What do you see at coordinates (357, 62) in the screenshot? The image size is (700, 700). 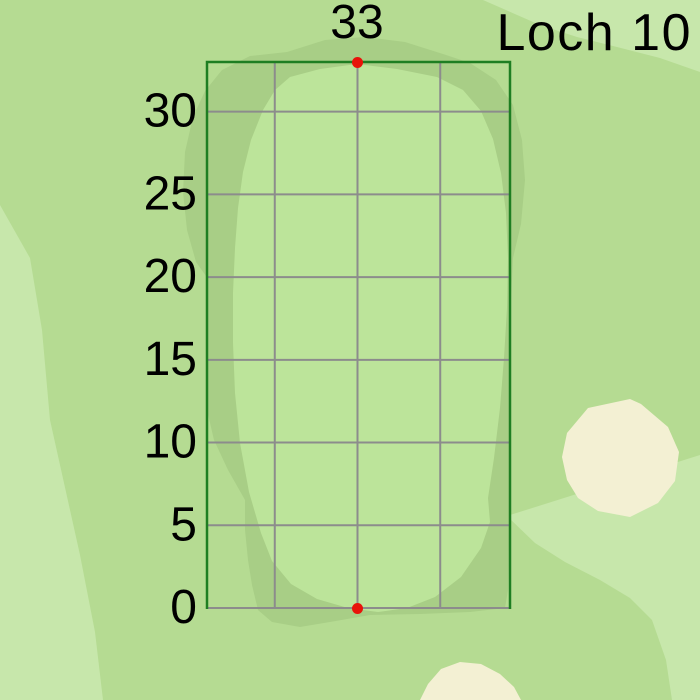 I see `green-back-marker` at bounding box center [357, 62].